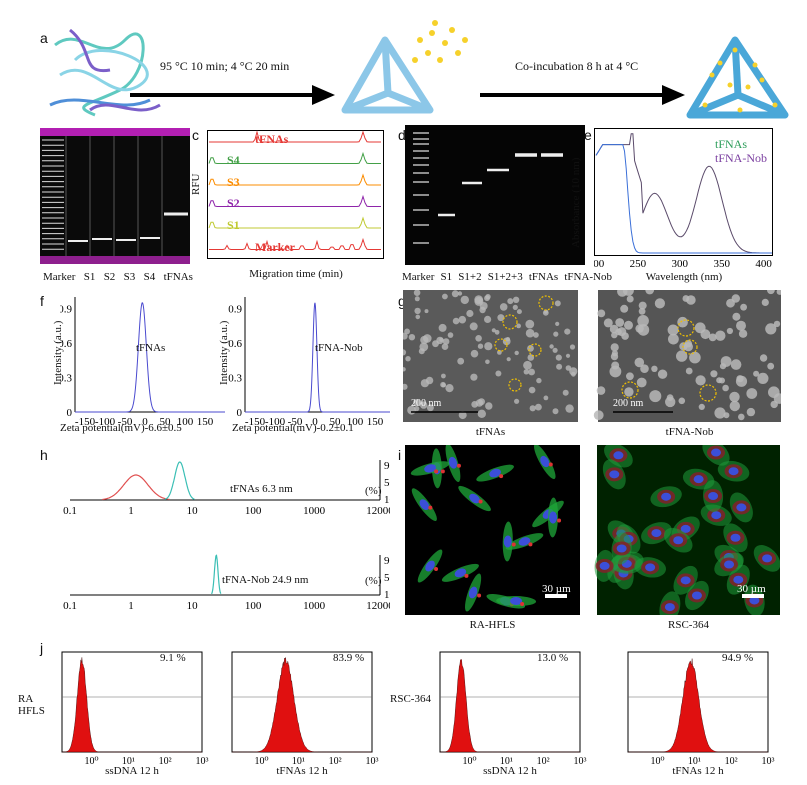  What do you see at coordinates (495, 195) in the screenshot?
I see `panel-d-gel` at bounding box center [495, 195].